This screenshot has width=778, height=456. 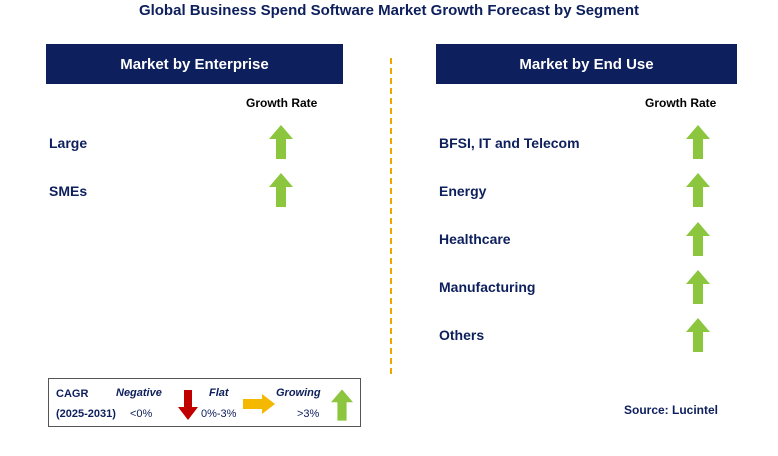 I want to click on down-arrow-icon, so click(x=188, y=405).